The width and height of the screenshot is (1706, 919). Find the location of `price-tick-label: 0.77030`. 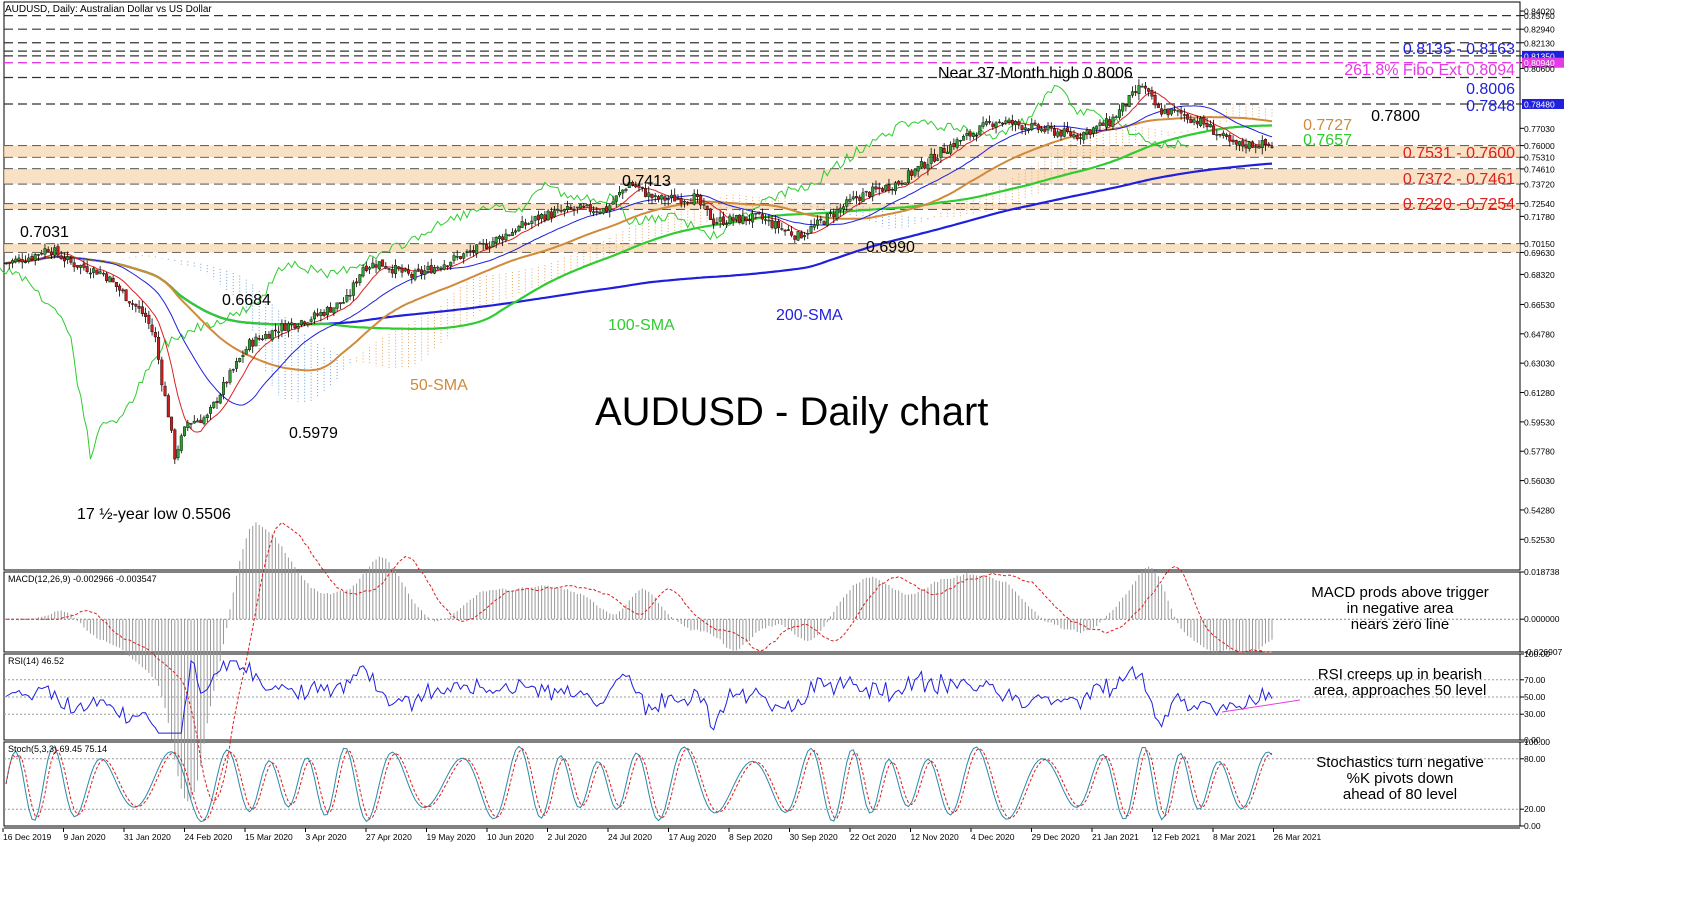

price-tick-label: 0.77030 is located at coordinates (1539, 129).